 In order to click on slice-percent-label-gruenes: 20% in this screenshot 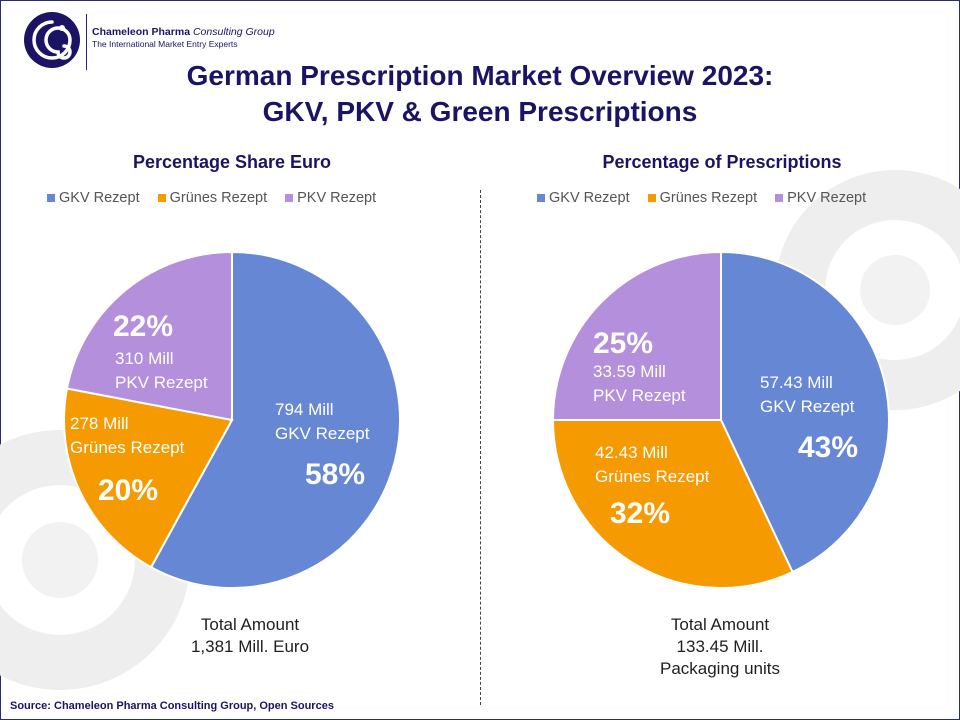, I will do `click(128, 490)`.